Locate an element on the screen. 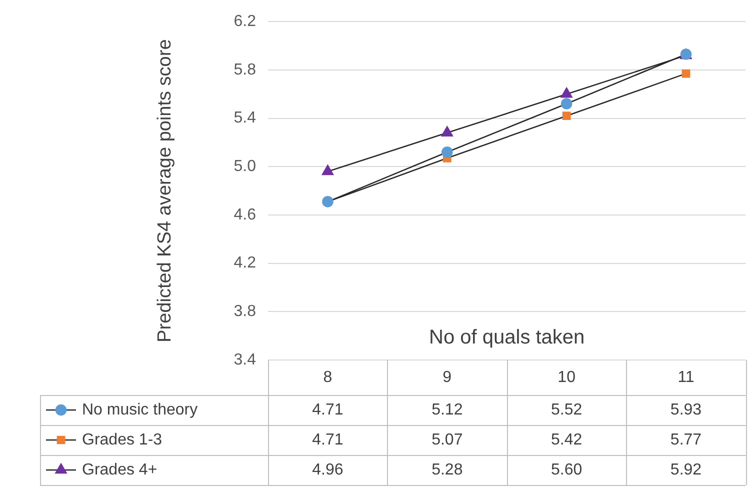 Image resolution: width=753 pixels, height=499 pixels. y-tick-label: 4.6 is located at coordinates (245, 215).